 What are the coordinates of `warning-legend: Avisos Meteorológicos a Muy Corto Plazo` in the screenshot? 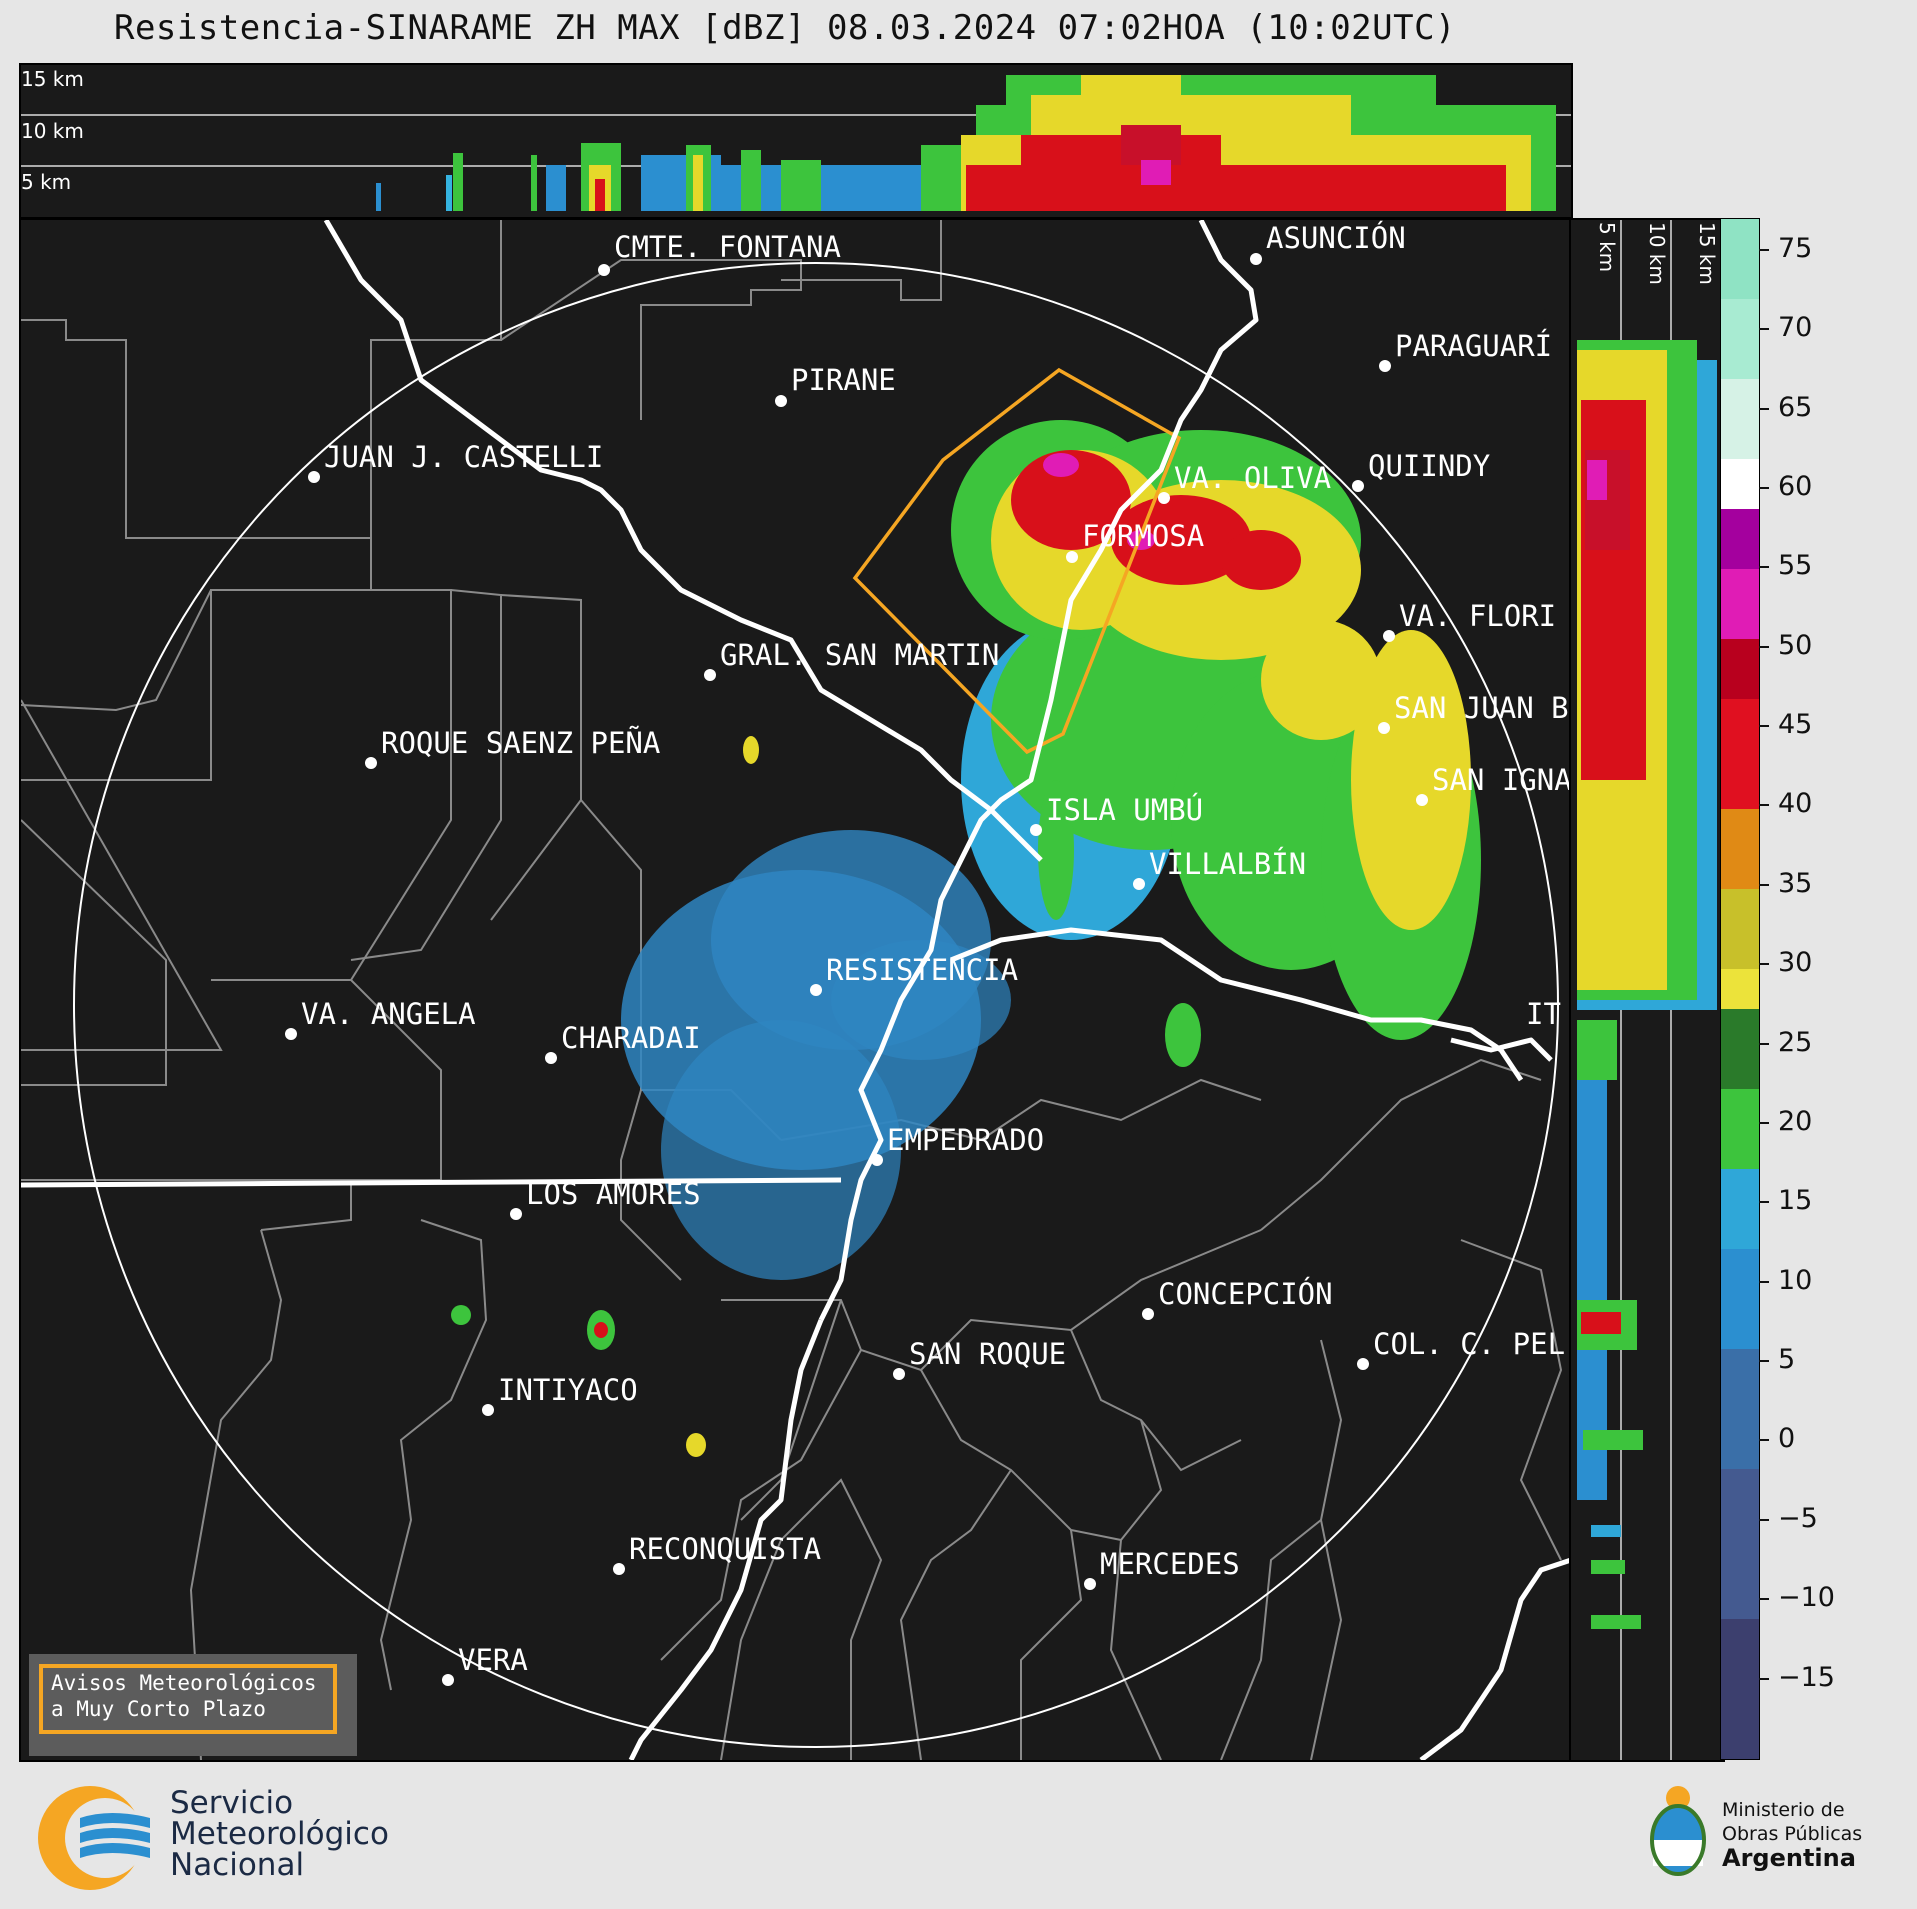 It's located at (193, 1705).